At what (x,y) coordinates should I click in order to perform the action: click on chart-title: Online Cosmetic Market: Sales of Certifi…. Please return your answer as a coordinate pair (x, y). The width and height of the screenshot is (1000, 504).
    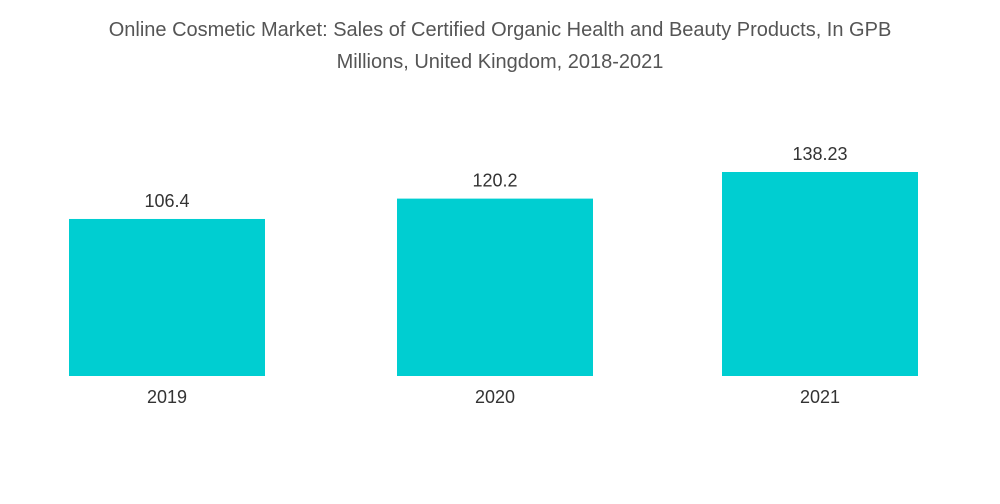
    Looking at the image, I should click on (500, 46).